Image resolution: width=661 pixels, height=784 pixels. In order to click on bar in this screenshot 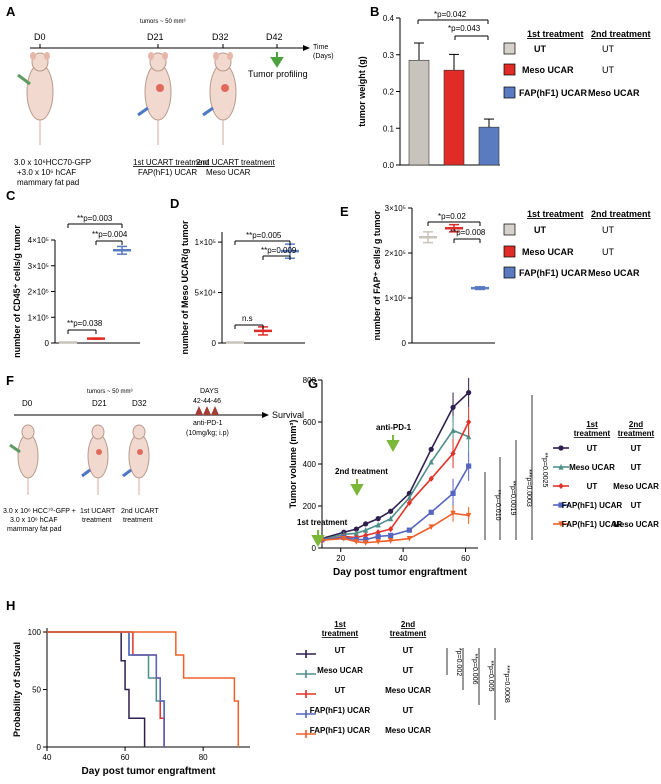, I will do `click(419, 112)`.